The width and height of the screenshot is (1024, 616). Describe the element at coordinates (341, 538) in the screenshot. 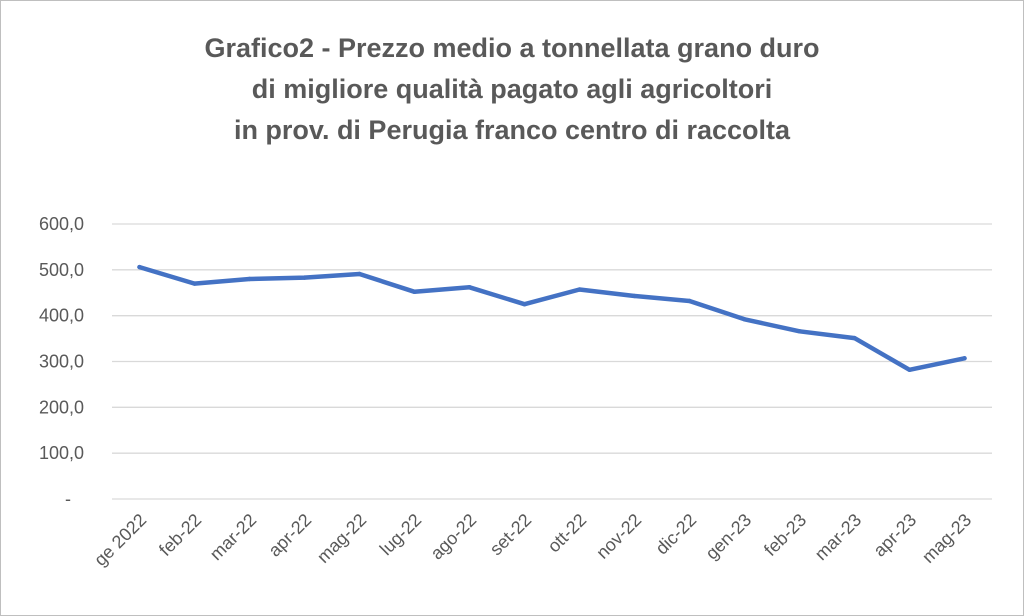

I see `x-tick-label: mag-22` at that location.